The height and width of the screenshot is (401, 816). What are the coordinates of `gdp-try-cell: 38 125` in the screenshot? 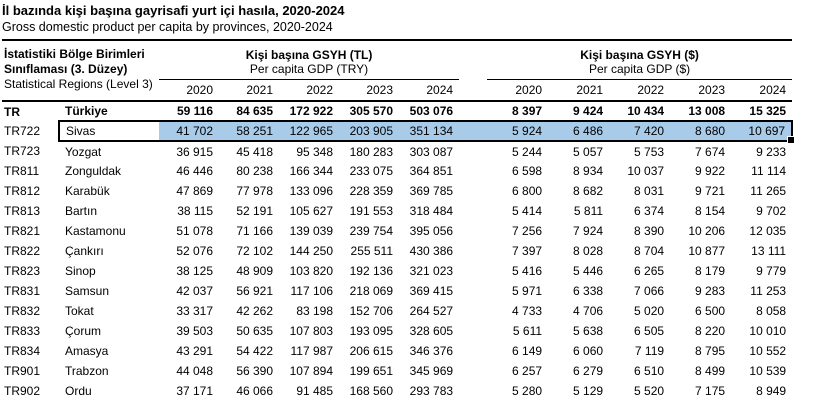 It's located at (195, 271).